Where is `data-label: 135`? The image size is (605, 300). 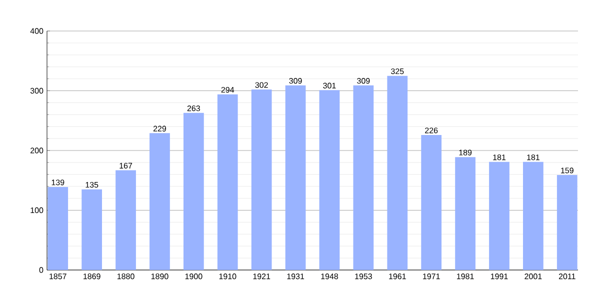 data-label: 135 is located at coordinates (92, 185).